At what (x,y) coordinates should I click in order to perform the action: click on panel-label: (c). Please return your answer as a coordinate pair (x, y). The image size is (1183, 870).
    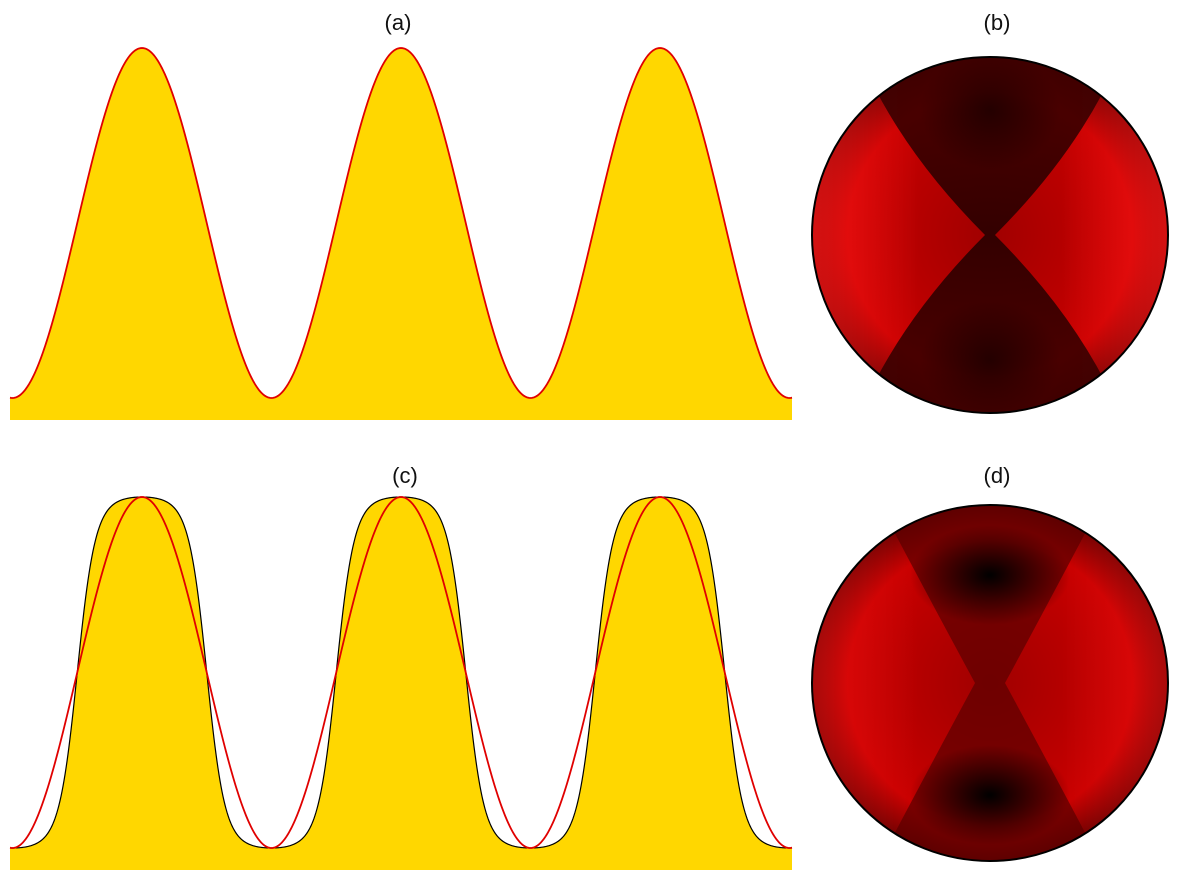
    Looking at the image, I should click on (405, 475).